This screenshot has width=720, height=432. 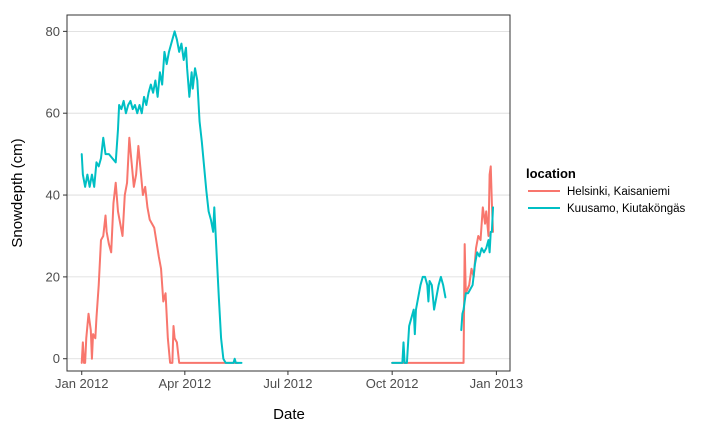 I want to click on y-tick-label: 80, so click(x=53, y=31).